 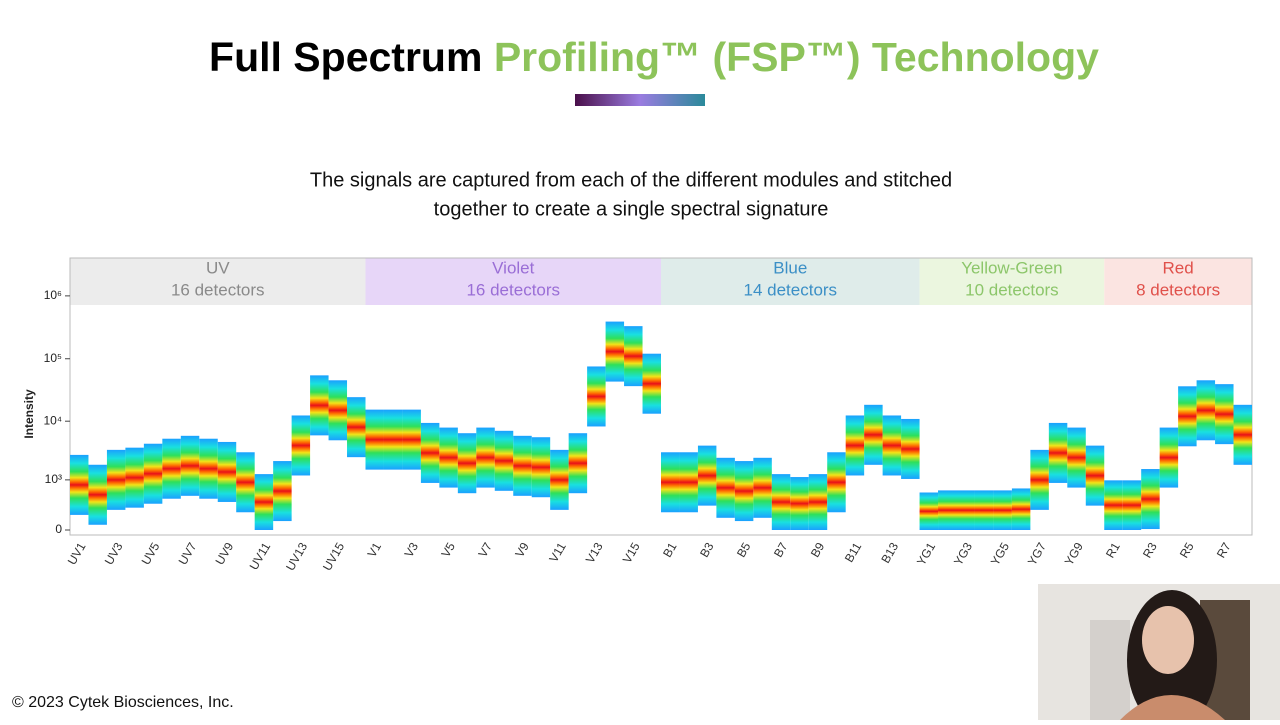 What do you see at coordinates (889, 553) in the screenshot?
I see `x-tick-label: B13` at bounding box center [889, 553].